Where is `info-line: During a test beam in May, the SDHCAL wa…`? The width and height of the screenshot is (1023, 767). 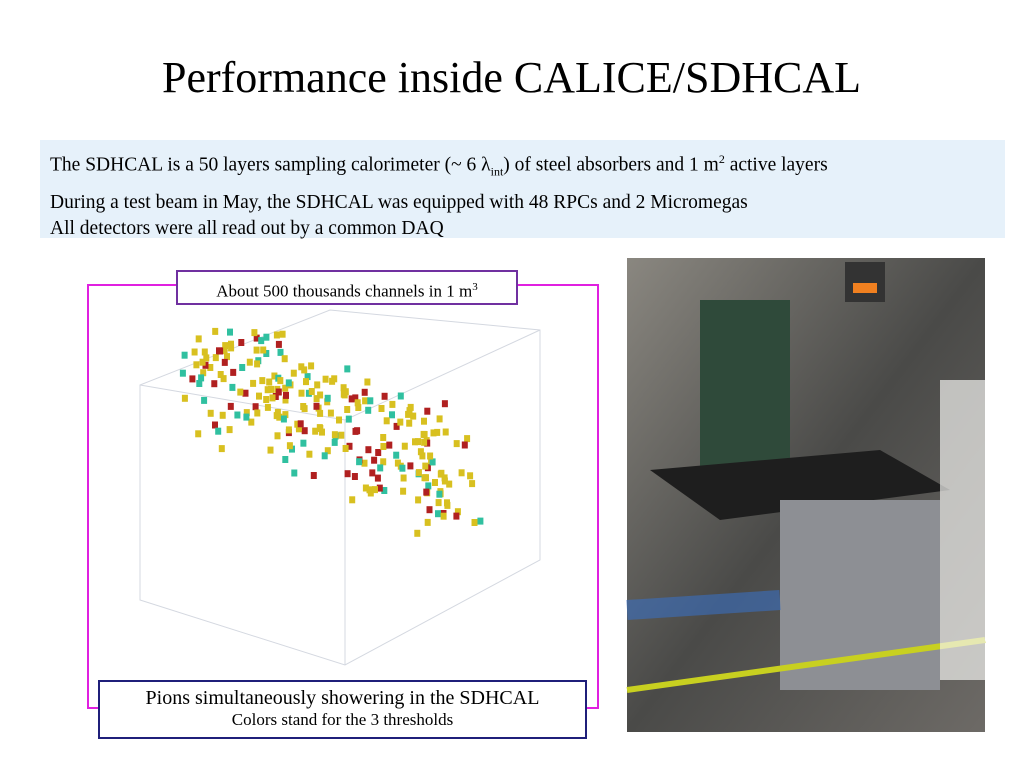 info-line: During a test beam in May, the SDHCAL wa… is located at coordinates (399, 203).